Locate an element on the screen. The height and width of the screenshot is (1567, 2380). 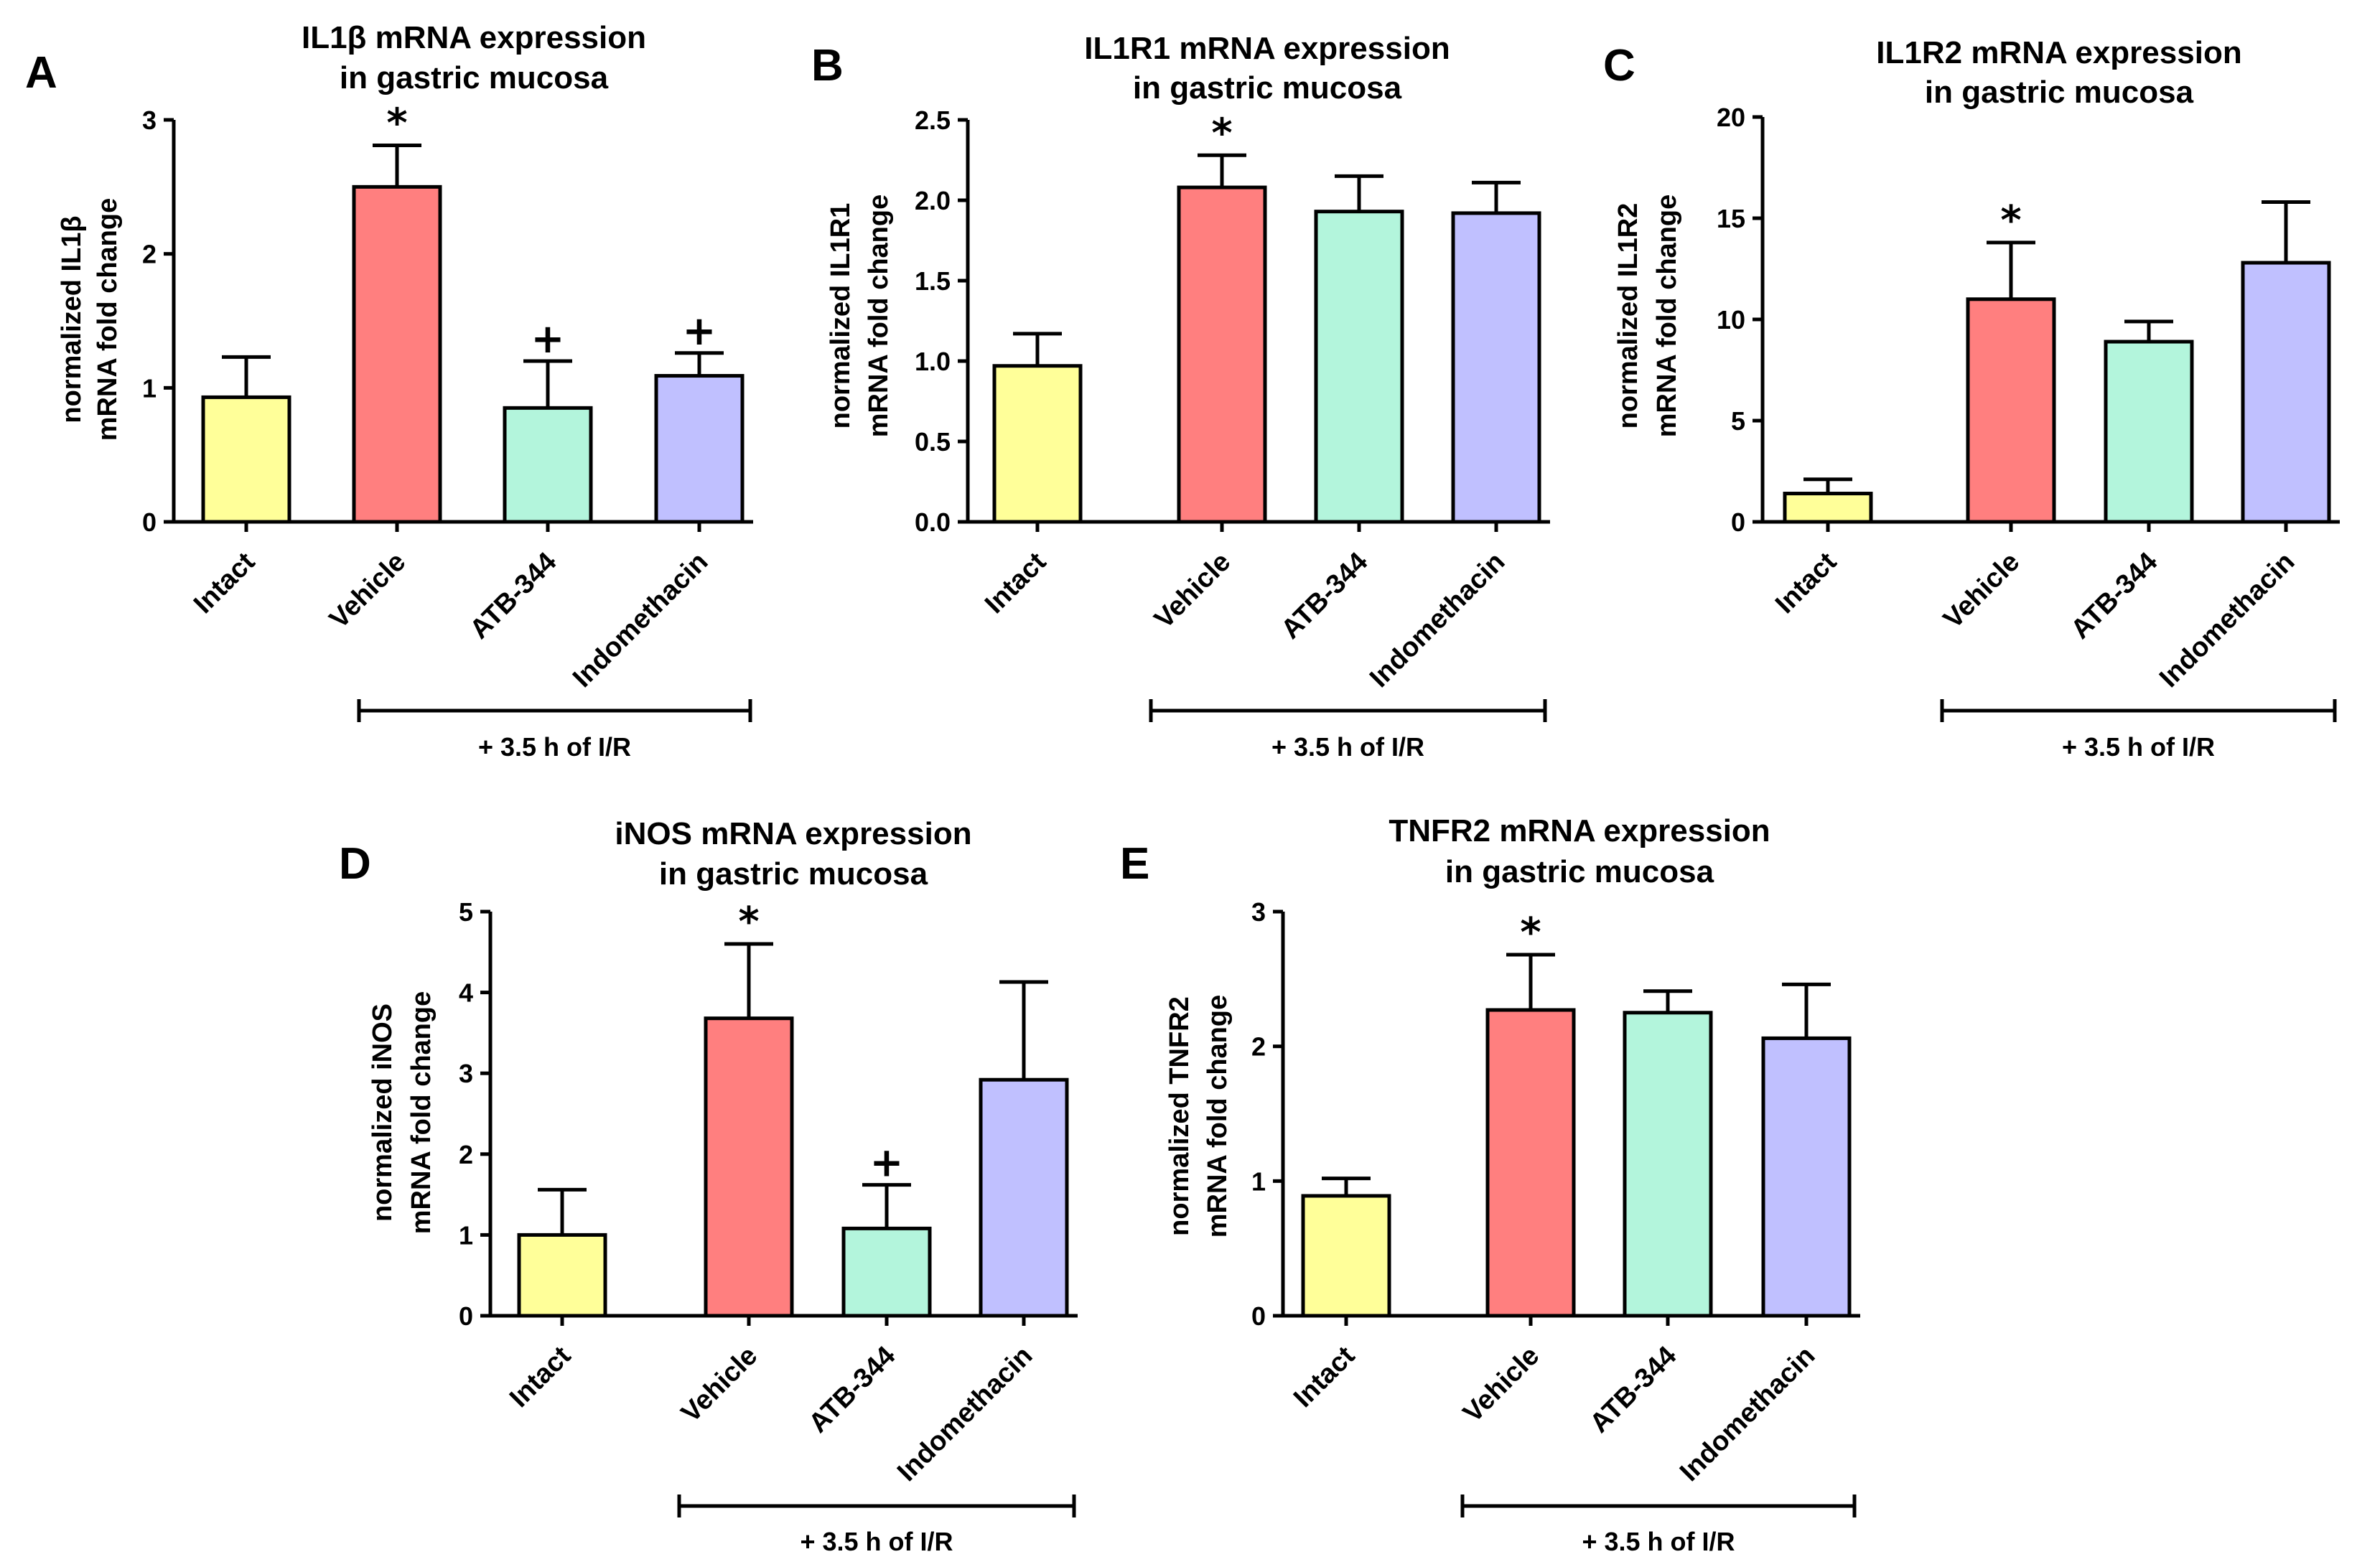
chart-title: iNOS mRNA expression is located at coordinates (793, 833).